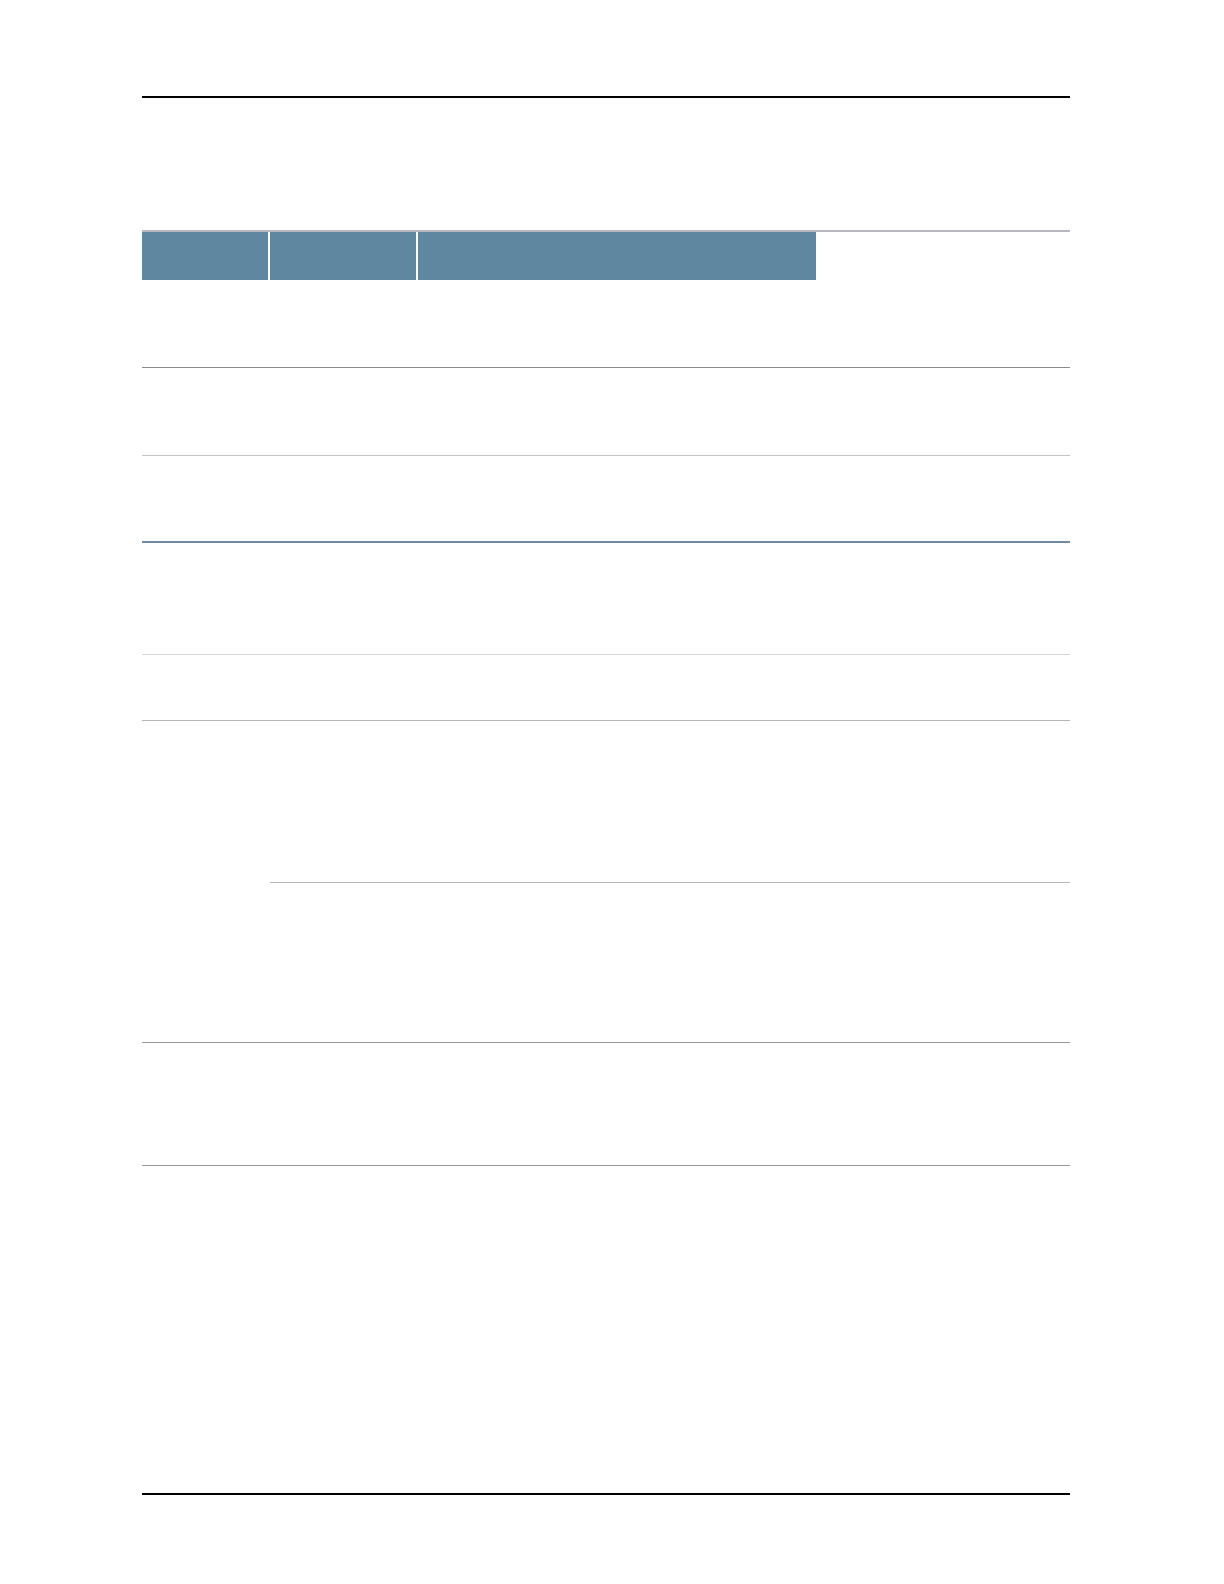 The height and width of the screenshot is (1584, 1224). Describe the element at coordinates (606, 542) in the screenshot. I see `section-divider` at that location.